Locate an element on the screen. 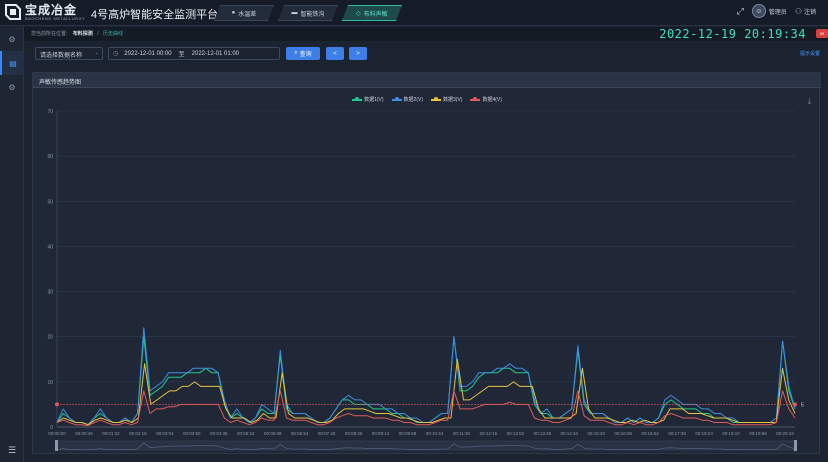 This screenshot has width=828, height=462. chevron-down-icon: ⌄ is located at coordinates (96, 53).